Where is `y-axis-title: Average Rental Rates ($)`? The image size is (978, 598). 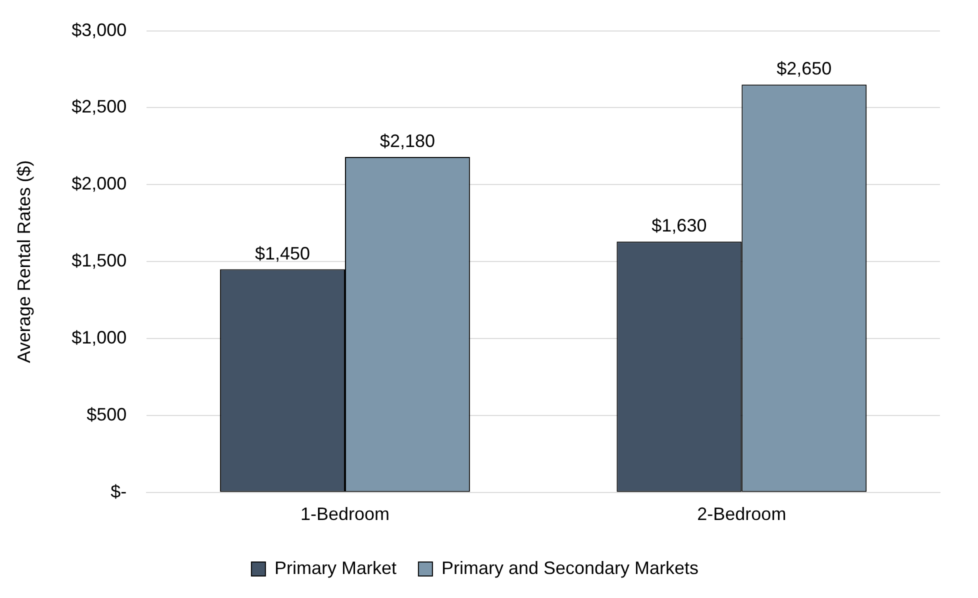 y-axis-title: Average Rental Rates ($) is located at coordinates (24, 261).